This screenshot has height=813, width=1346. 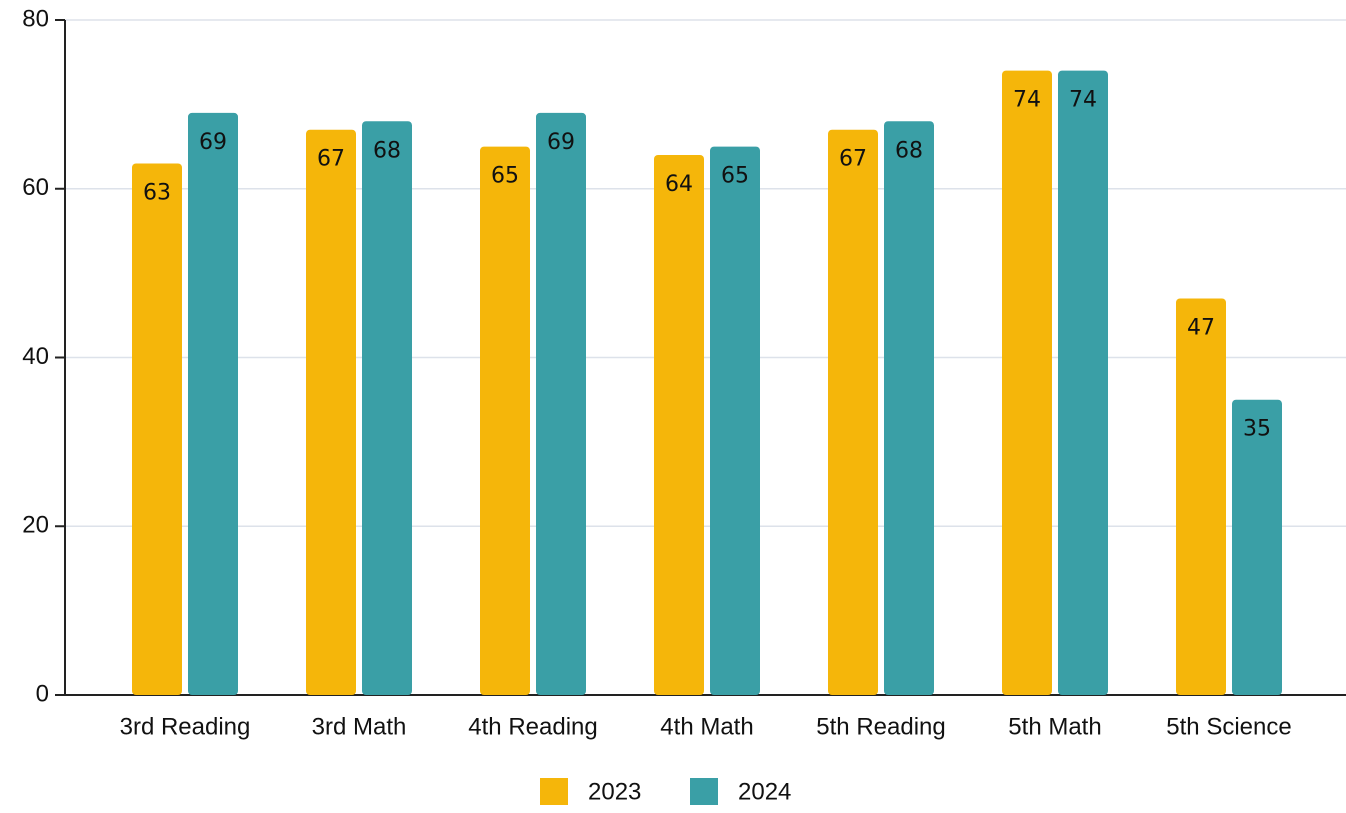 I want to click on x-tick-label: 3rd Math, so click(x=359, y=726).